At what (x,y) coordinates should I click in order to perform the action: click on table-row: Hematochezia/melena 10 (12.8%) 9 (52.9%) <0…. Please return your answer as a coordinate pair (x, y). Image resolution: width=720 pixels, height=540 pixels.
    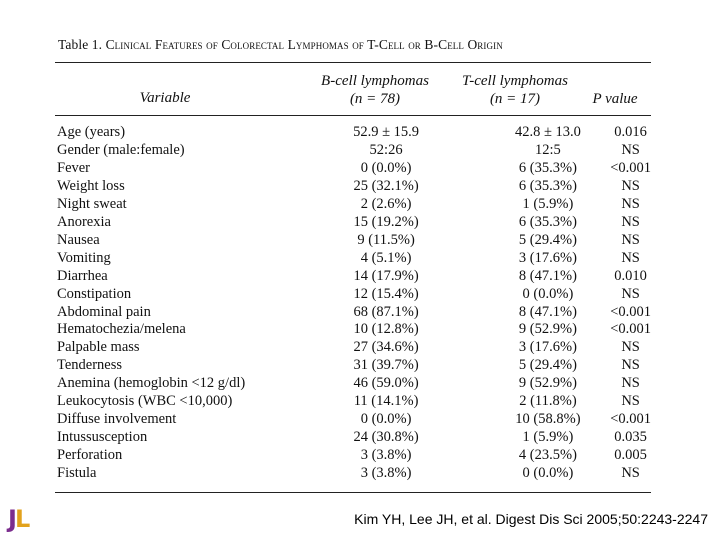
    Looking at the image, I should click on (353, 330).